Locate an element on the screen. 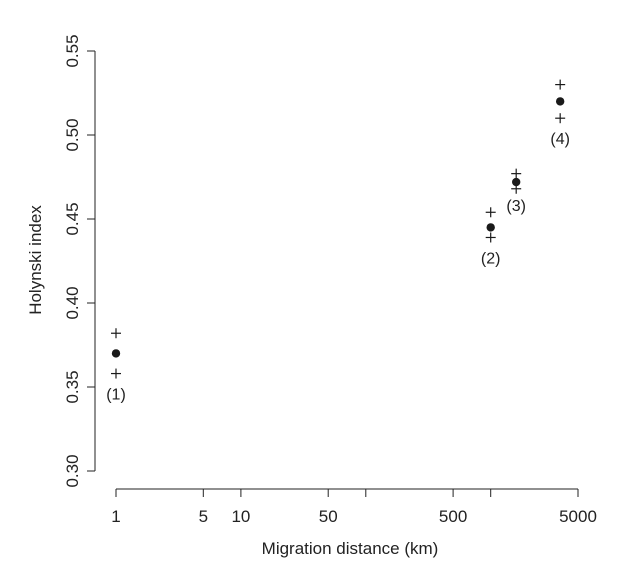 Image resolution: width=625 pixels, height=579 pixels. y-tick-label: 0.30 is located at coordinates (72, 470).